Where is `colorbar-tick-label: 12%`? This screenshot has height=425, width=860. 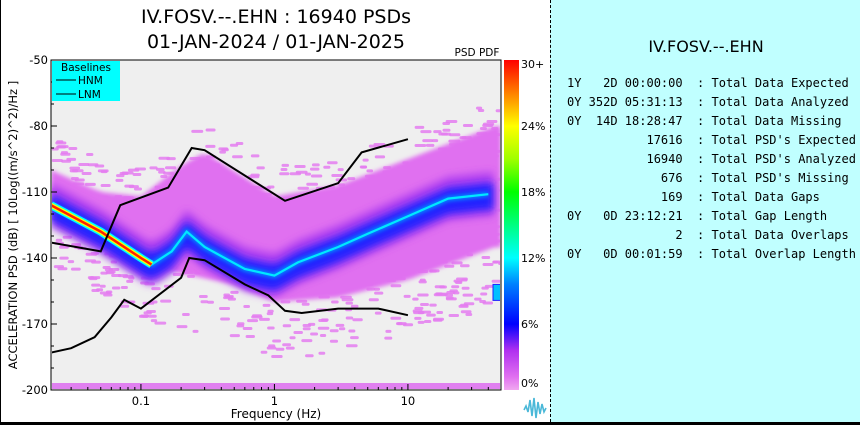 colorbar-tick-label: 12% is located at coordinates (533, 258).